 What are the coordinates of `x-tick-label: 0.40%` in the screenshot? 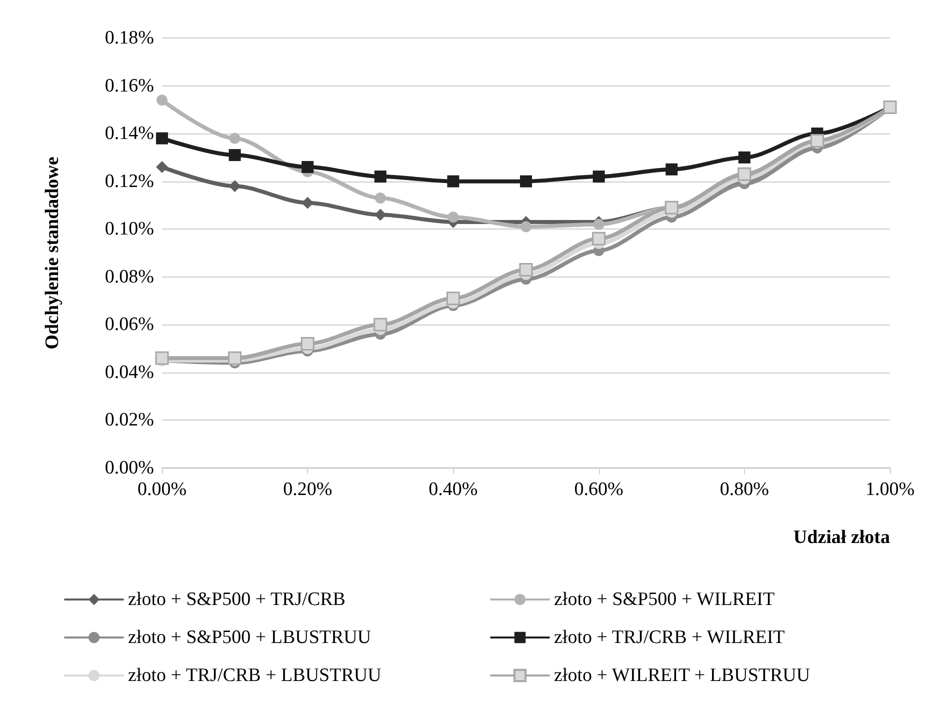 It's located at (453, 489).